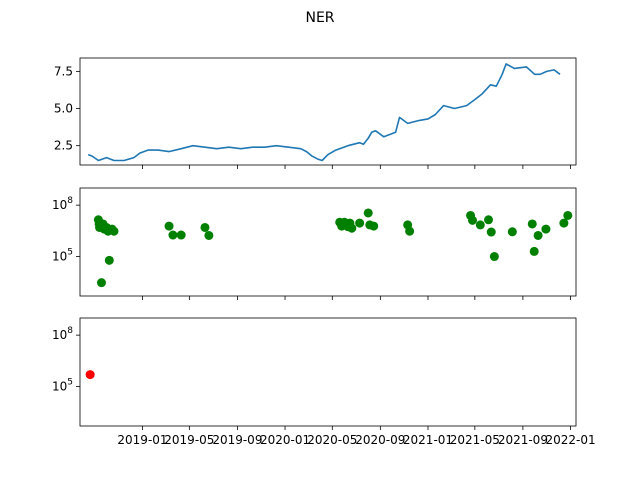 This screenshot has height=484, width=640. I want to click on x-tick-label: 2020-09, so click(380, 440).